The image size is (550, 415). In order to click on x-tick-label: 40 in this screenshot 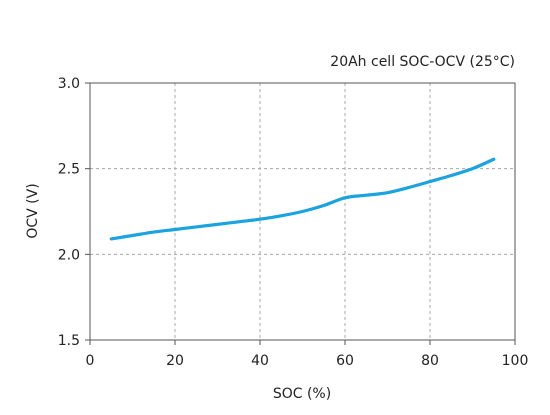, I will do `click(260, 361)`.